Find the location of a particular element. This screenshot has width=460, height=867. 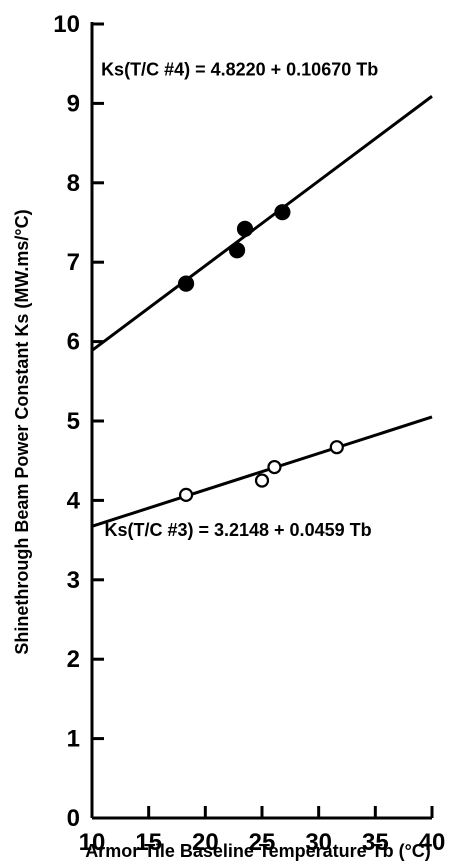

y-tick-label: 2 is located at coordinates (73, 659).